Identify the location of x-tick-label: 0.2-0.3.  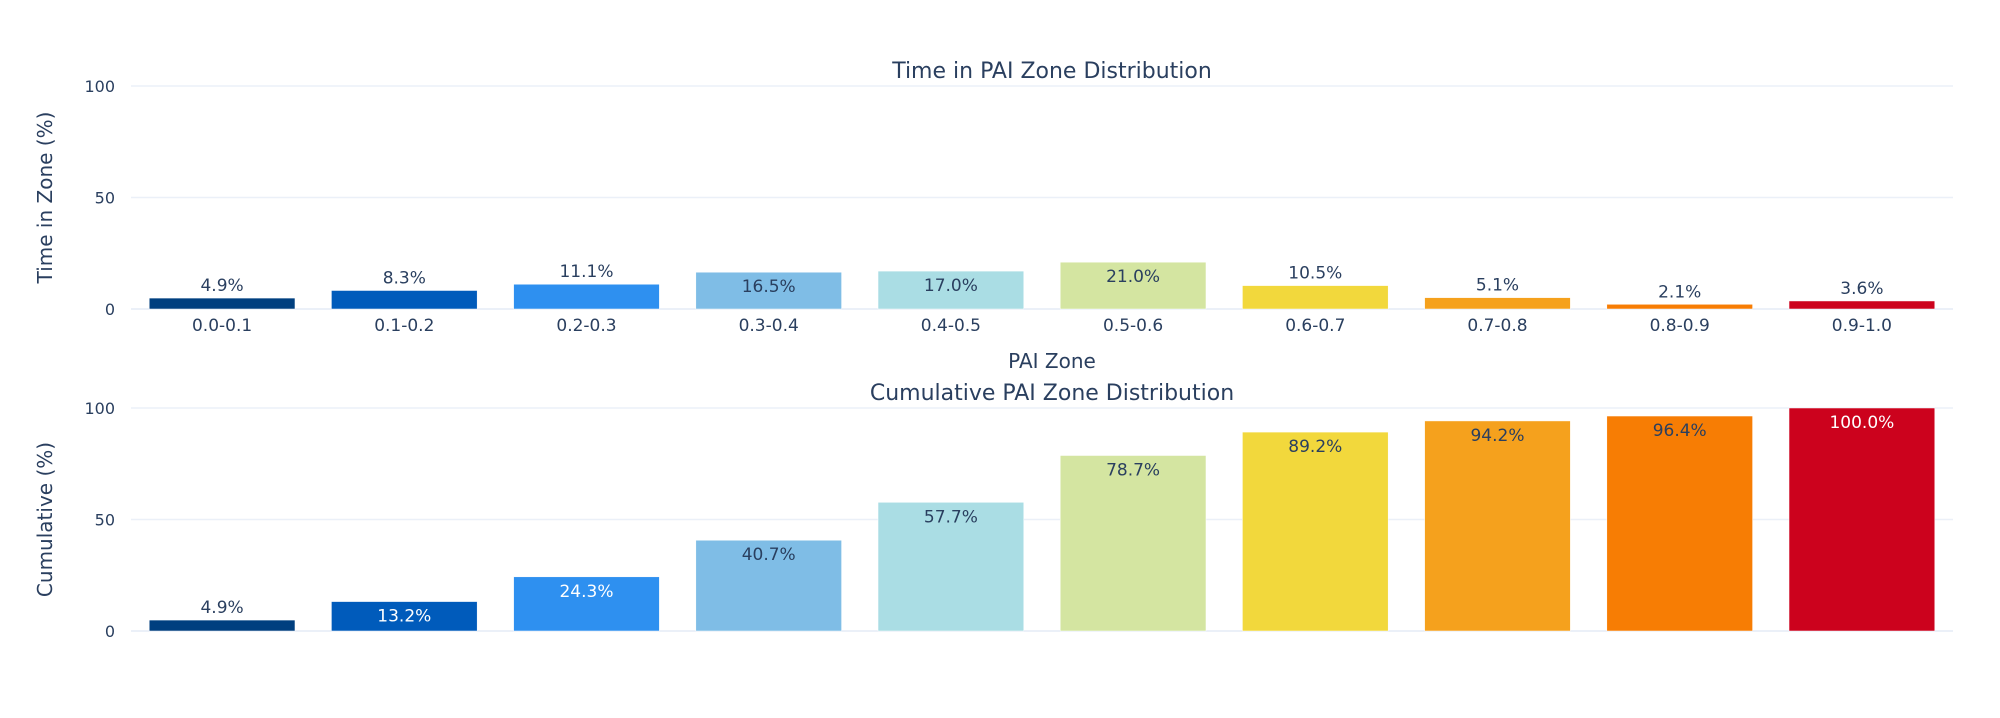
(586, 326).